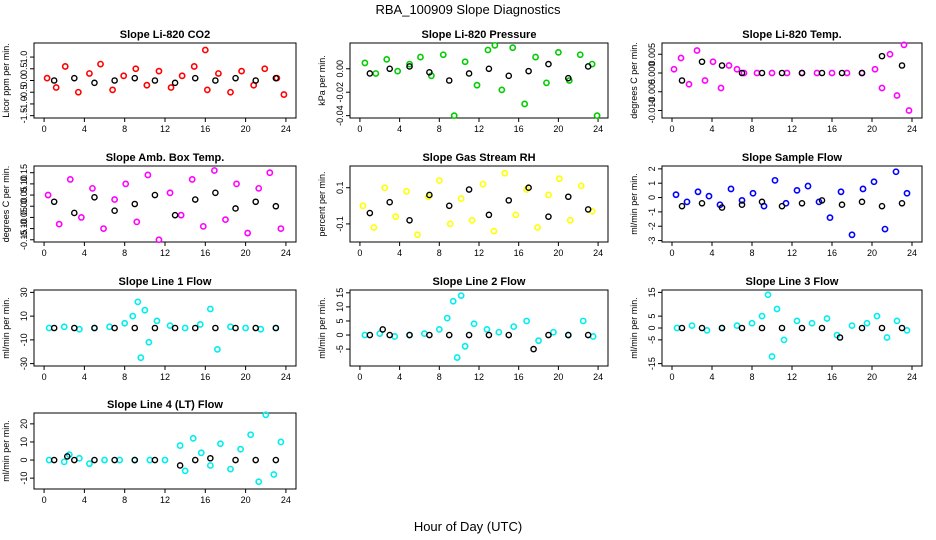 Image resolution: width=936 pixels, height=540 pixels. Describe the element at coordinates (468, 9) in the screenshot. I see `figure-title: RBA_100909 Slope Diagnostics` at that location.